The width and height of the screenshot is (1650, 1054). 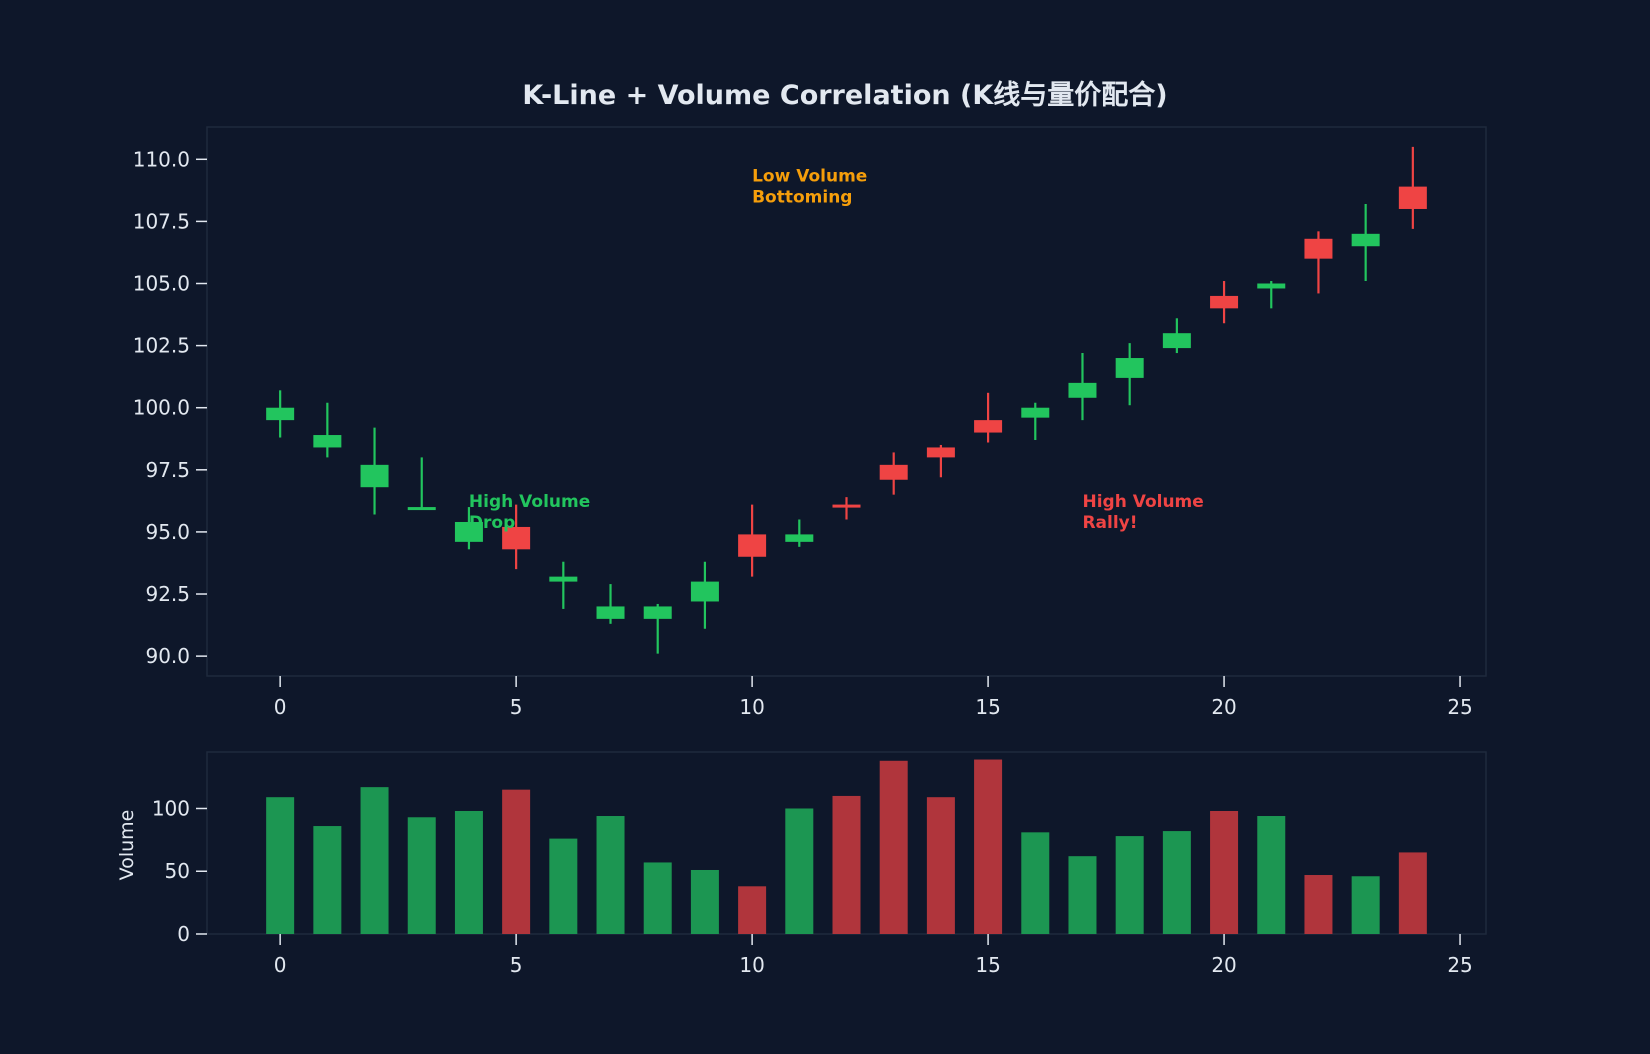 What do you see at coordinates (167, 532) in the screenshot?
I see `price-y-tick-label: 95.0` at bounding box center [167, 532].